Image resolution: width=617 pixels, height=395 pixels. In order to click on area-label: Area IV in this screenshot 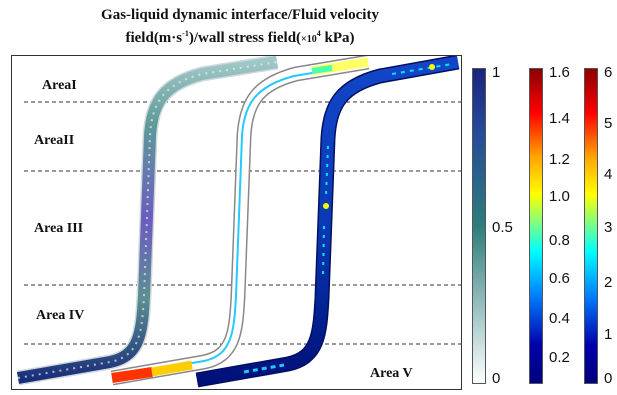, I will do `click(60, 316)`.